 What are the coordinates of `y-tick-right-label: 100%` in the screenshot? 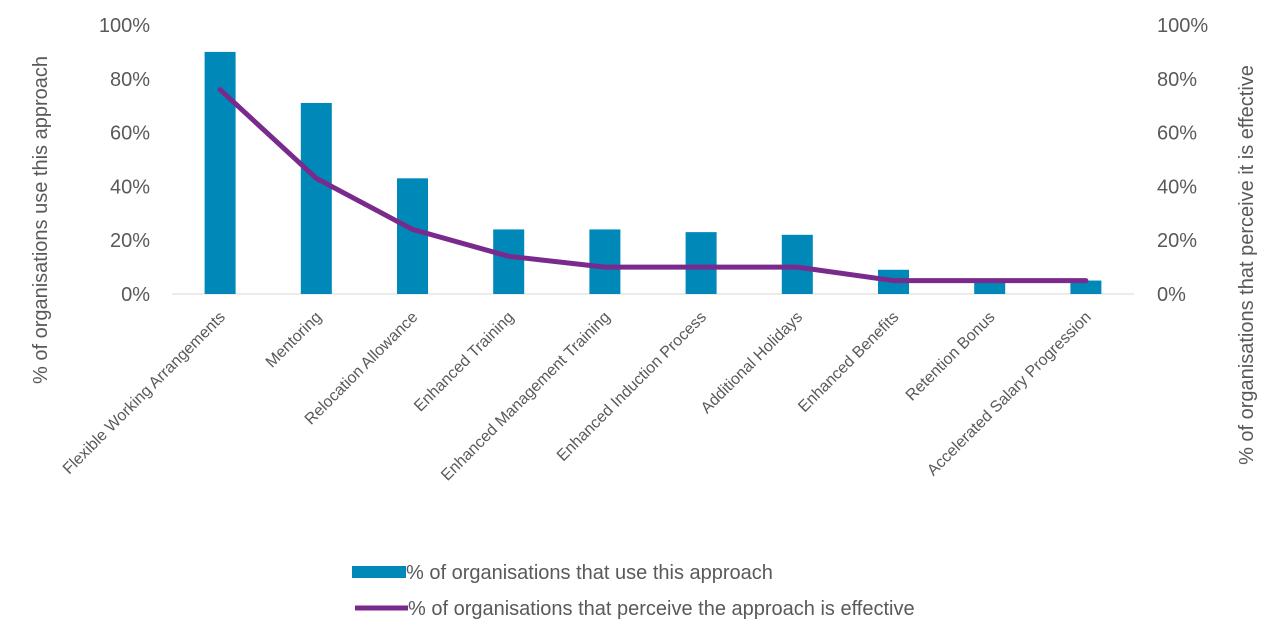 It's located at (1182, 26).